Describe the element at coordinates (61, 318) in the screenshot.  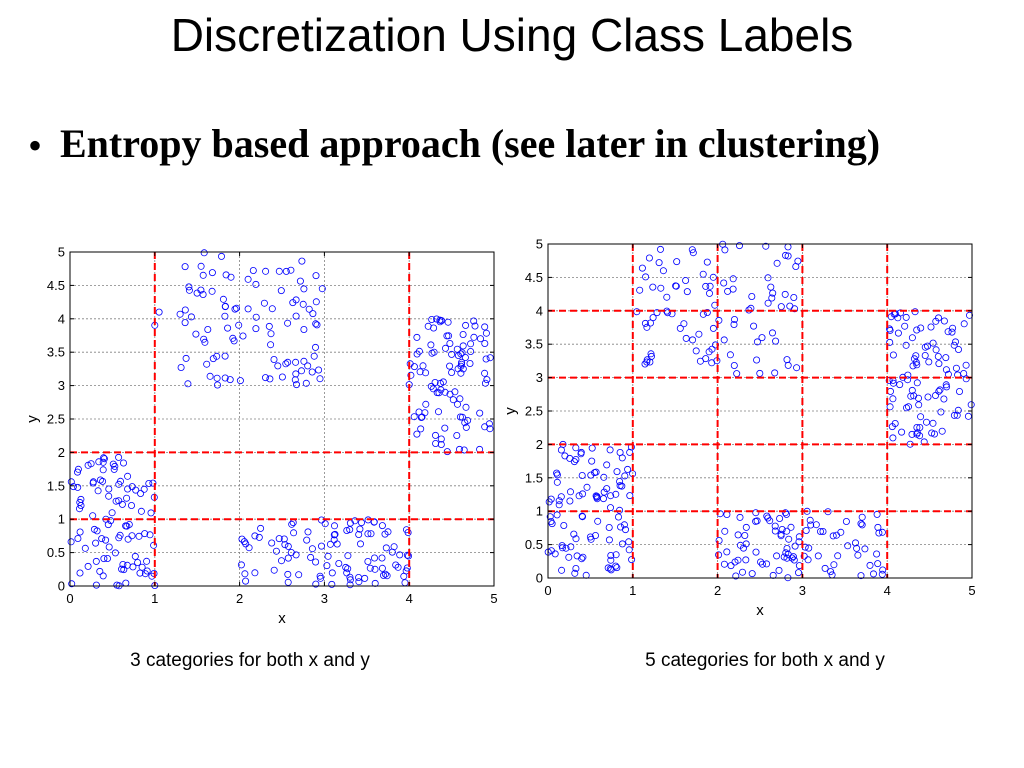
I see `y-tick-label: 4` at that location.